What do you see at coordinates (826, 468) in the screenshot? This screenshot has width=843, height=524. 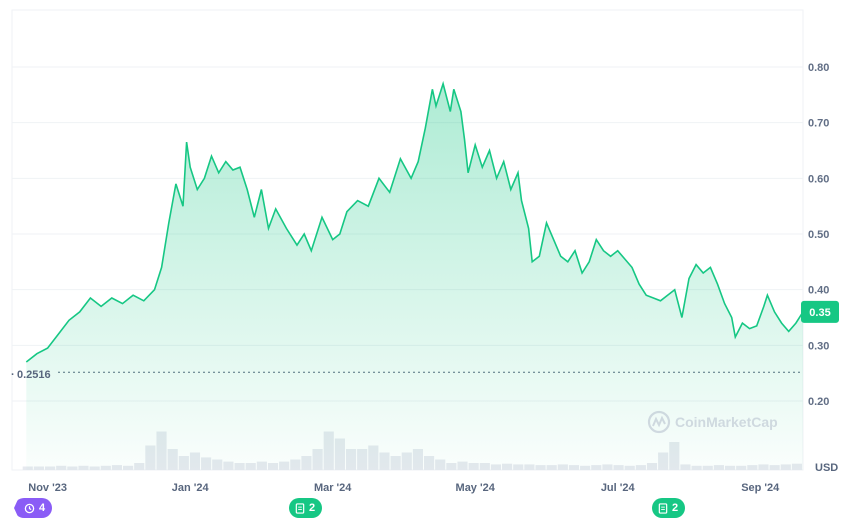 I see `y-axis-unit: USD` at bounding box center [826, 468].